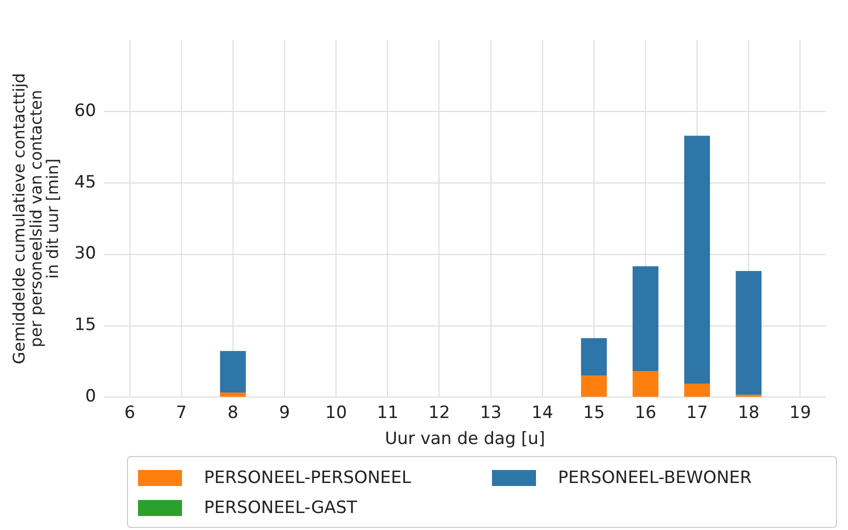 This screenshot has width=848, height=530. I want to click on y-tick-label: 60, so click(85, 110).